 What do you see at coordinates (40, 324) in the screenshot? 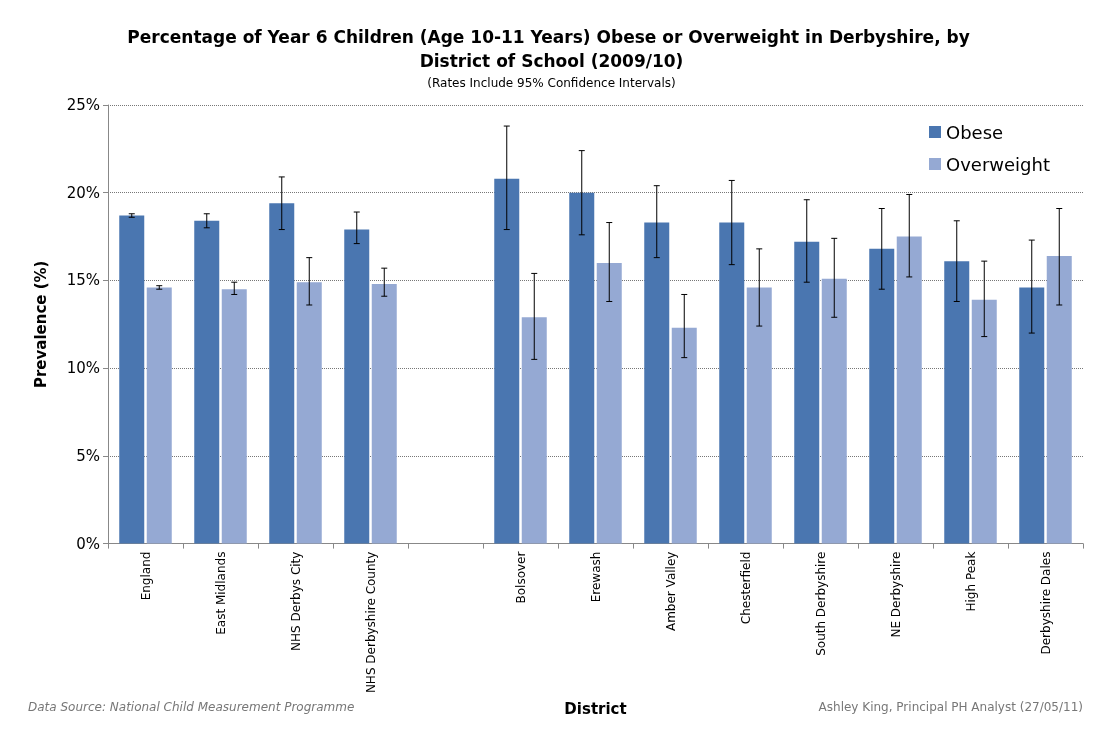
I see `y-axis-title: Prevalence (%)` at bounding box center [40, 324].